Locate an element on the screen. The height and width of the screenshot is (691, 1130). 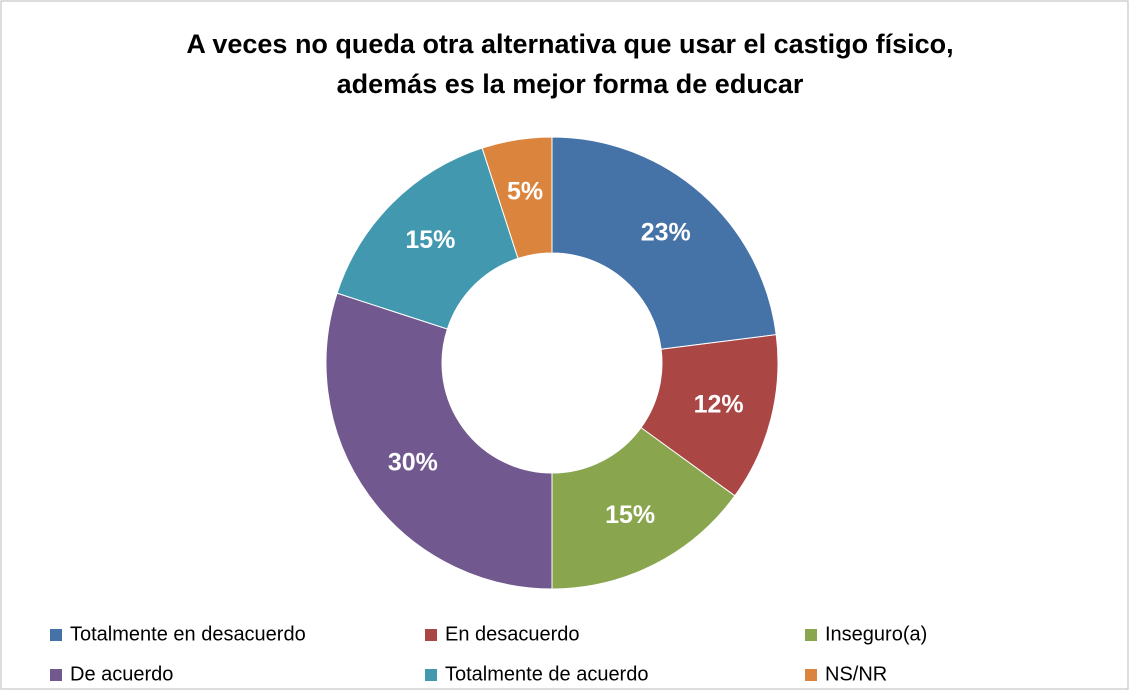
legend-label: En desacuerdo is located at coordinates (512, 634).